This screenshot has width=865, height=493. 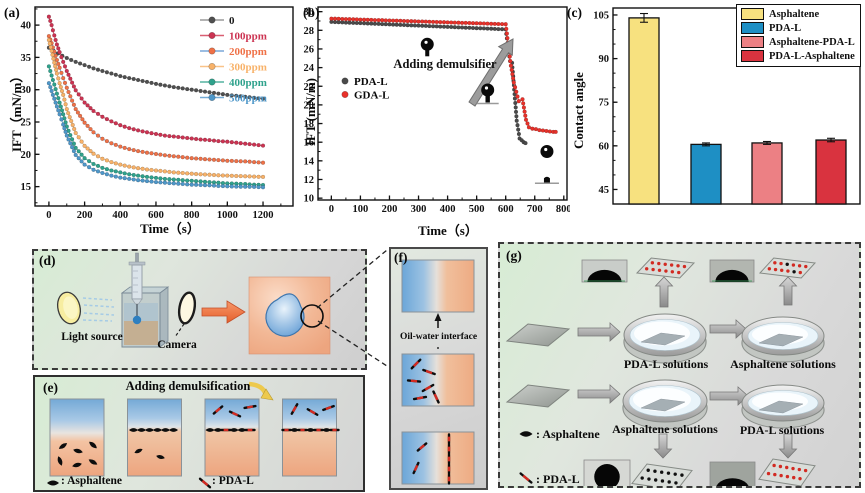 What do you see at coordinates (309, 49) in the screenshot?
I see `svg-text: 26` at bounding box center [309, 49].